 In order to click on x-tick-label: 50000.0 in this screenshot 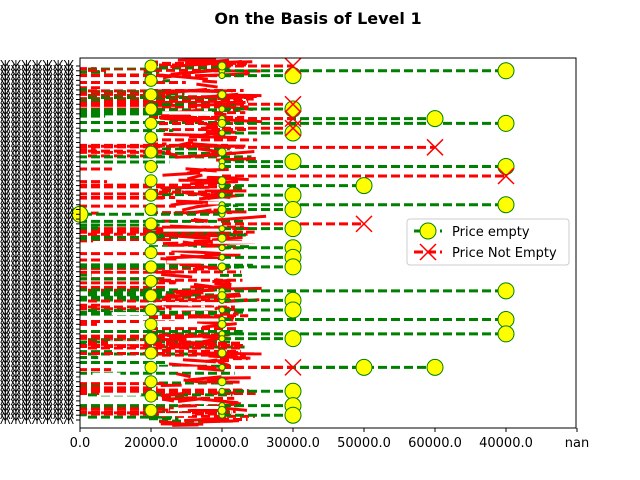, I will do `click(364, 443)`.